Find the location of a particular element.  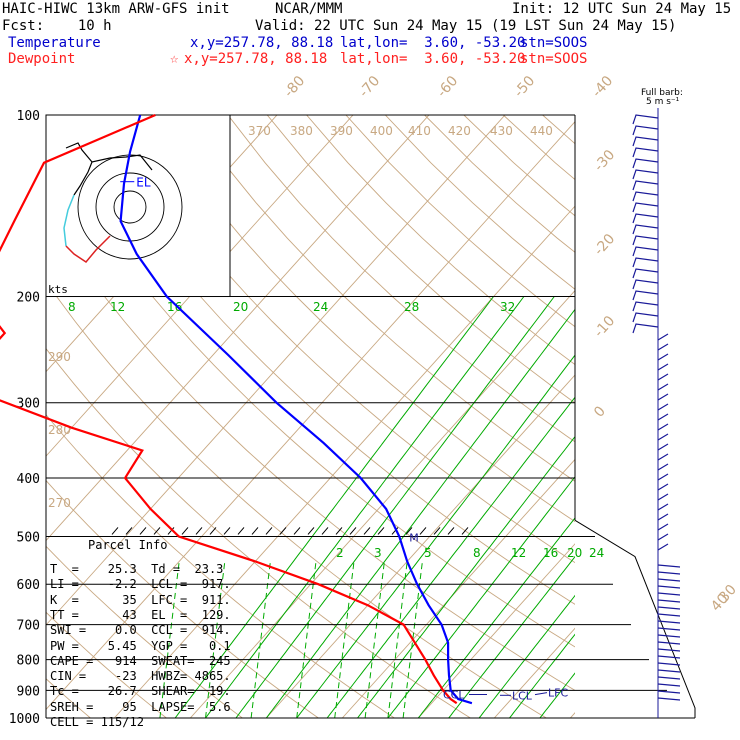

moist-adiabat-line is located at coordinates (557, 695).